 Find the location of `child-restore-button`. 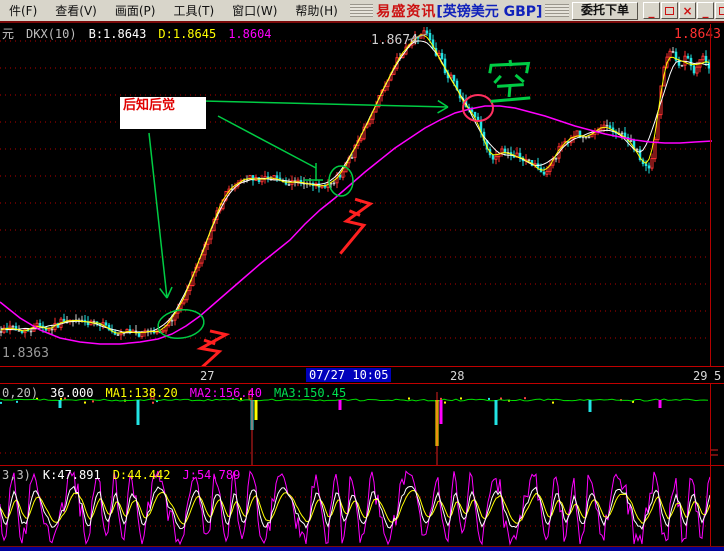

child-restore-button is located at coordinates (719, 10).